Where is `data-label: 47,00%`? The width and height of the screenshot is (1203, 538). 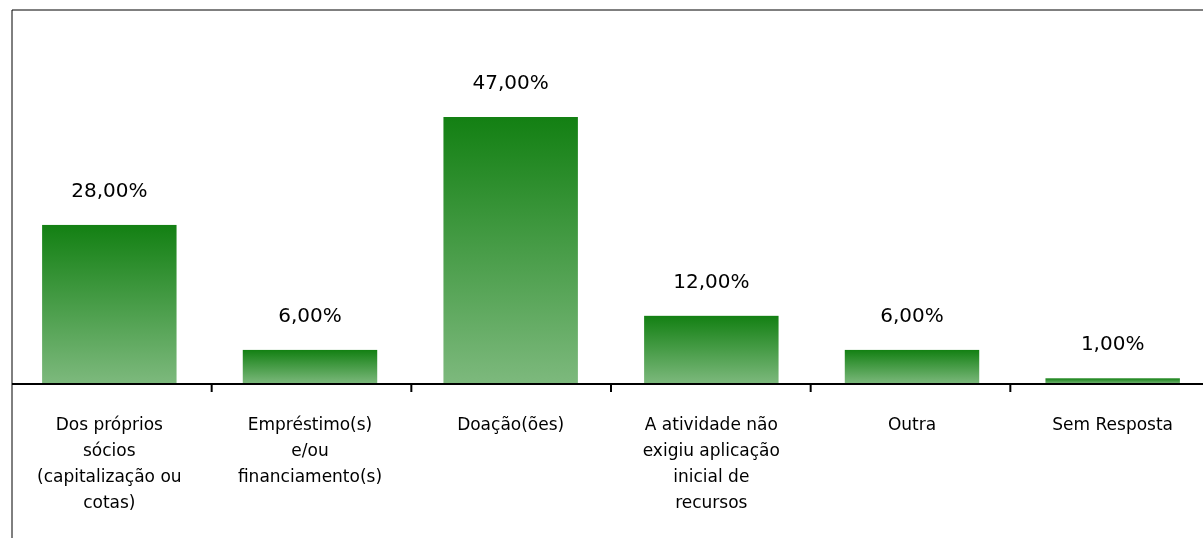 data-label: 47,00% is located at coordinates (510, 82).